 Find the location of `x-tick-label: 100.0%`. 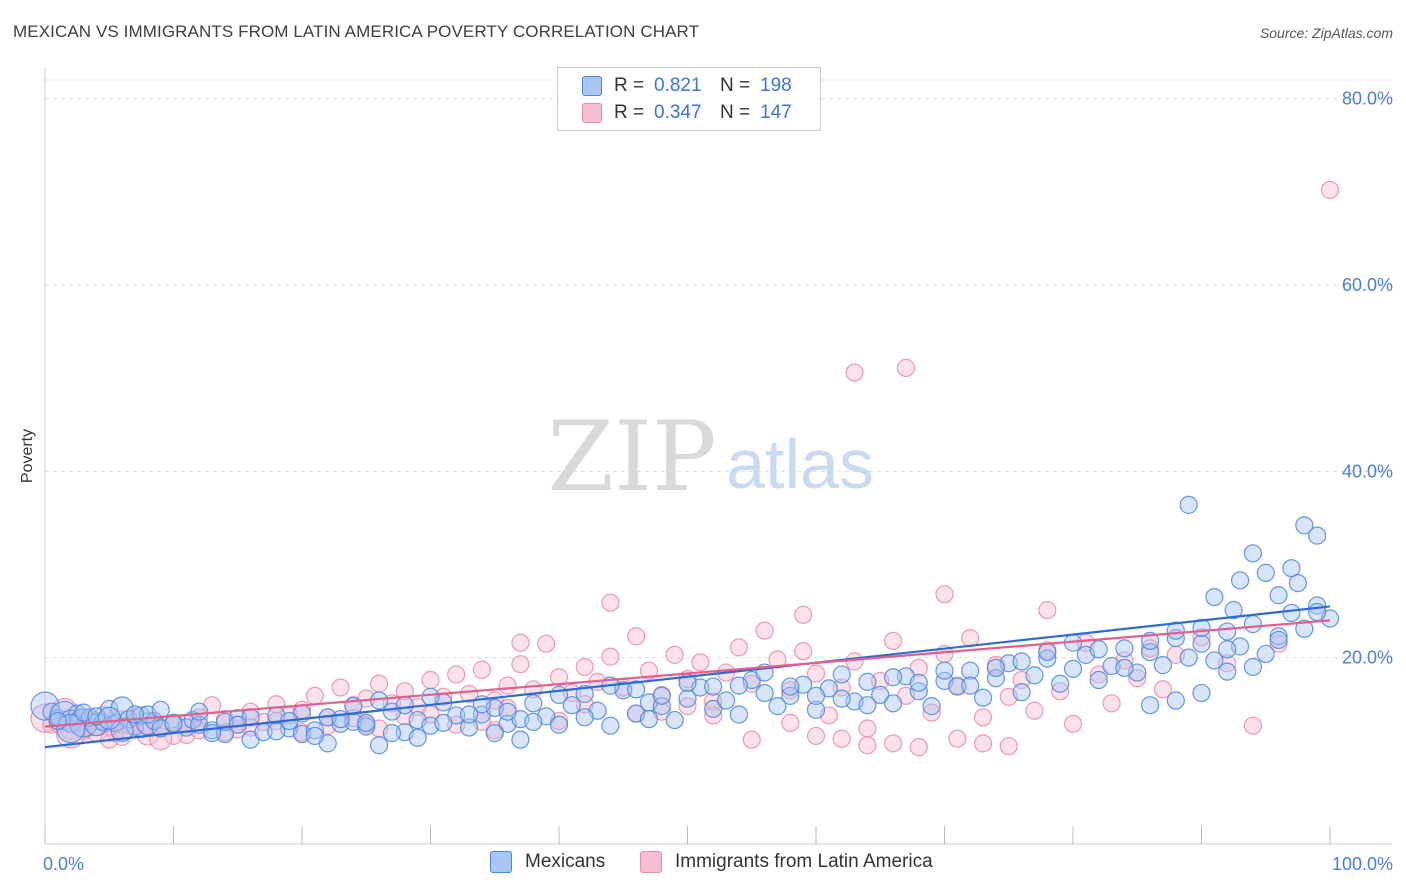

x-tick-label: 100.0% is located at coordinates (1362, 864).